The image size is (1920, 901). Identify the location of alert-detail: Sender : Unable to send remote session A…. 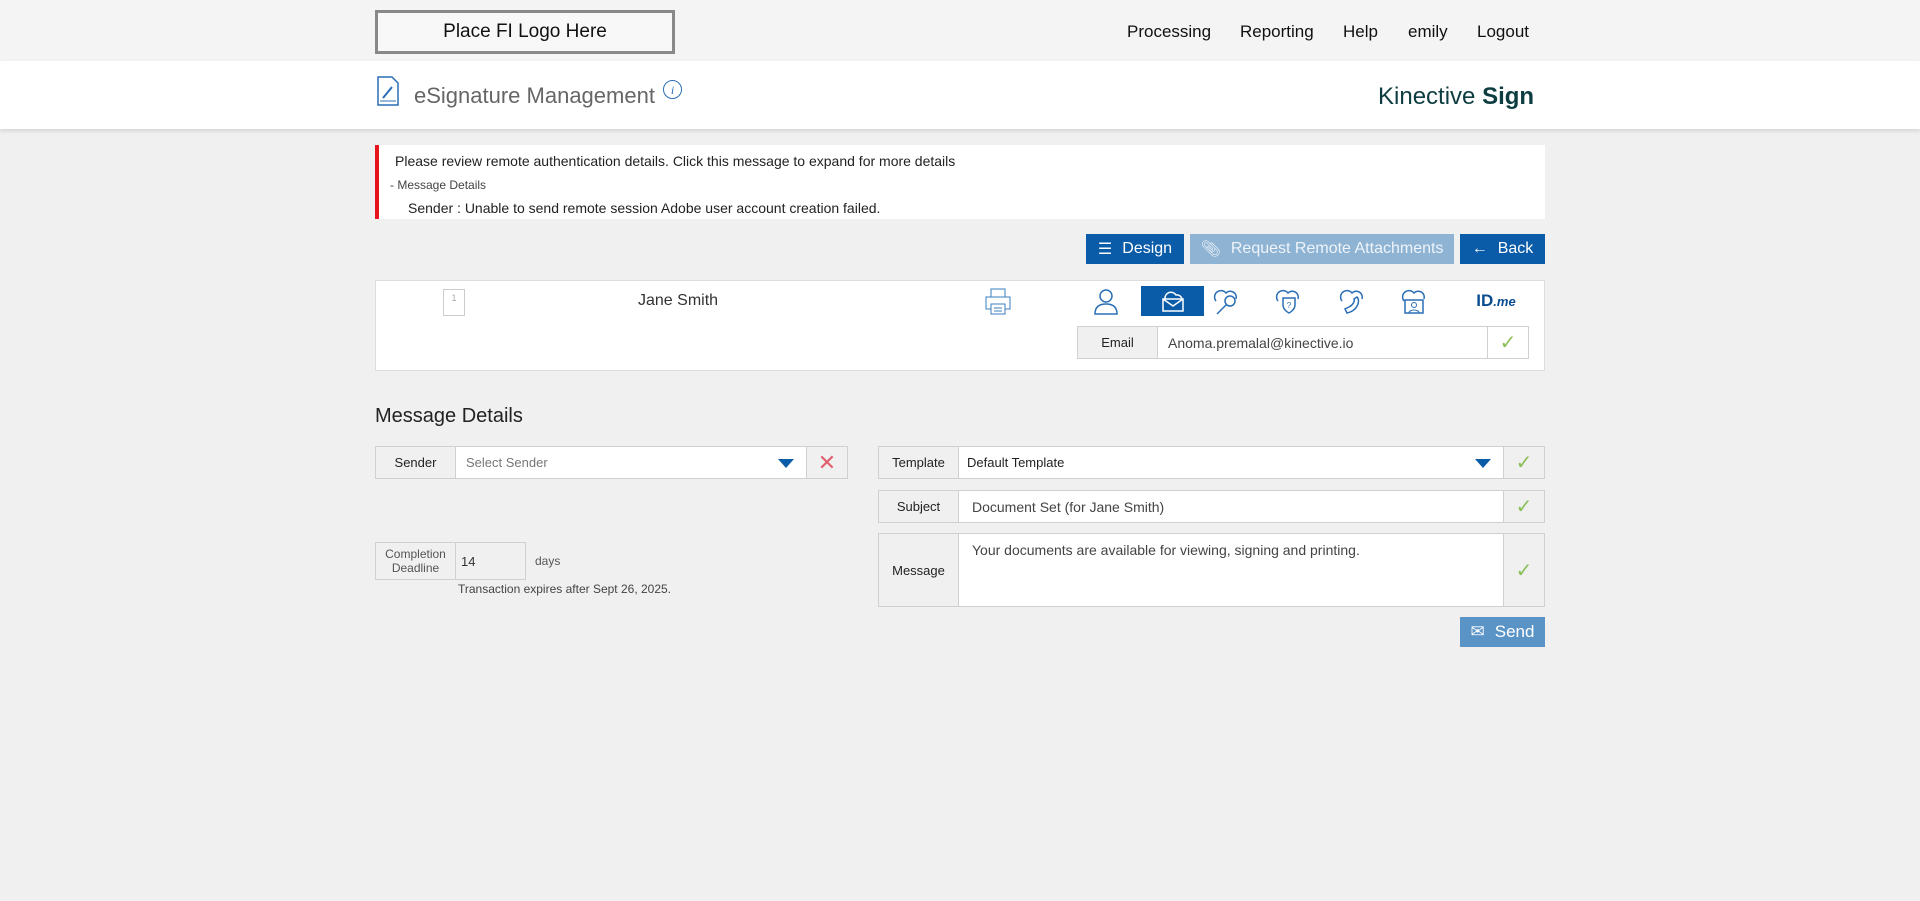
(644, 208).